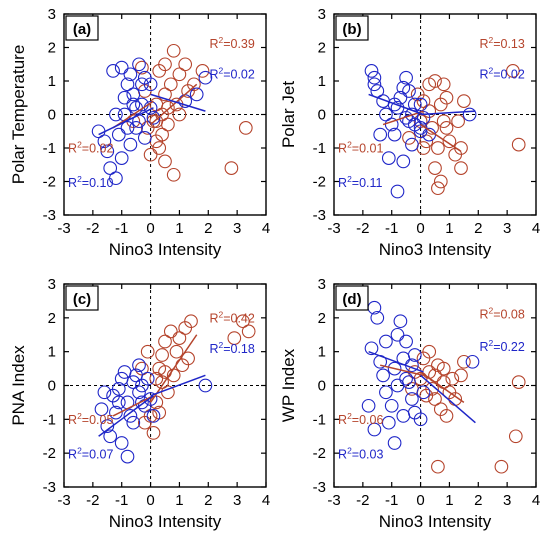  Describe the element at coordinates (178, 385) in the screenshot. I see `cool-fit-upper-line` at that location.